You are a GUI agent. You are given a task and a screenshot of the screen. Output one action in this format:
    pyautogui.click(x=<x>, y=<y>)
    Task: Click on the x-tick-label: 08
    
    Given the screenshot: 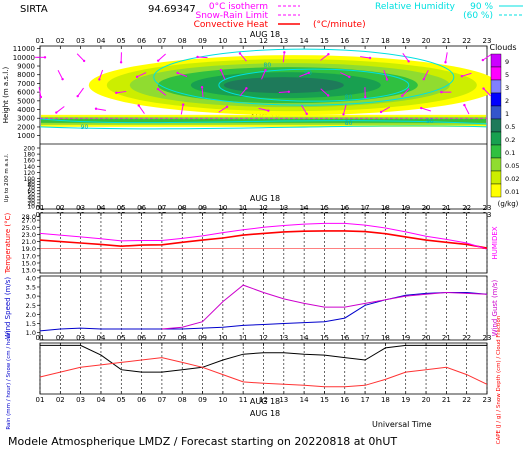 What is the action you would take?
    pyautogui.click(x=182, y=400)
    